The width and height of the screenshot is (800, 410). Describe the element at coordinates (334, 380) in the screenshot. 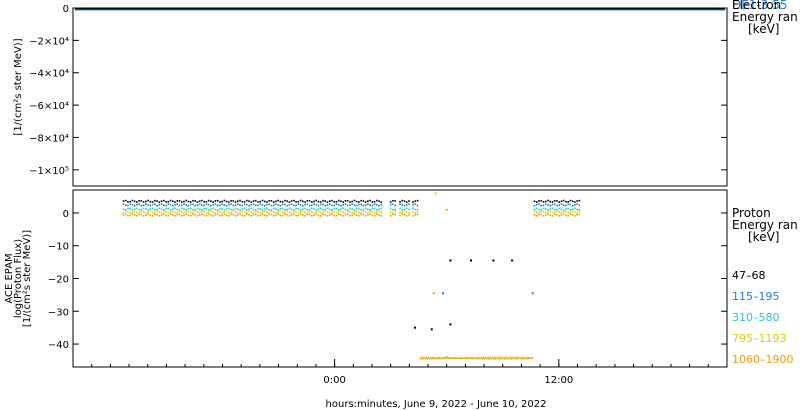

I see `x-tick-label: 0:00` at that location.